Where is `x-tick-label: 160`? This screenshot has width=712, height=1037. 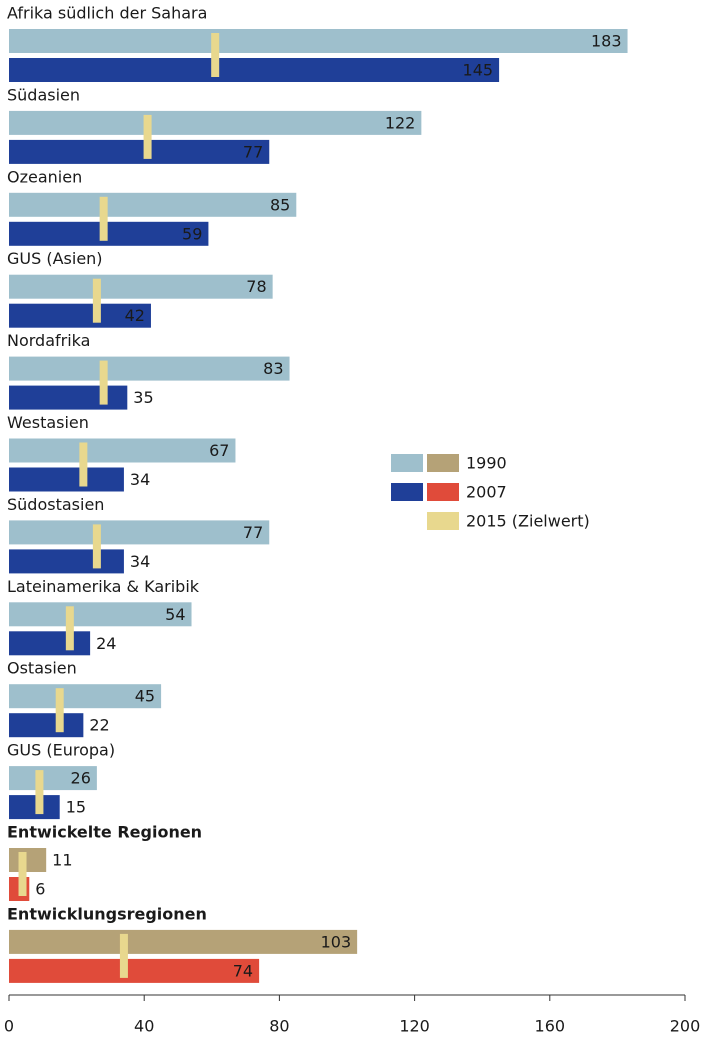 x-tick-label: 160 is located at coordinates (550, 1026).